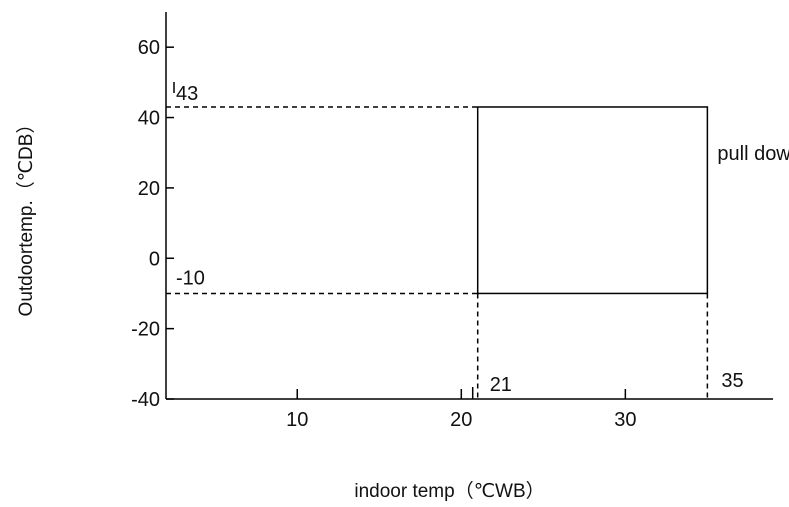  What do you see at coordinates (297, 420) in the screenshot?
I see `x-tick-label: 10` at bounding box center [297, 420].